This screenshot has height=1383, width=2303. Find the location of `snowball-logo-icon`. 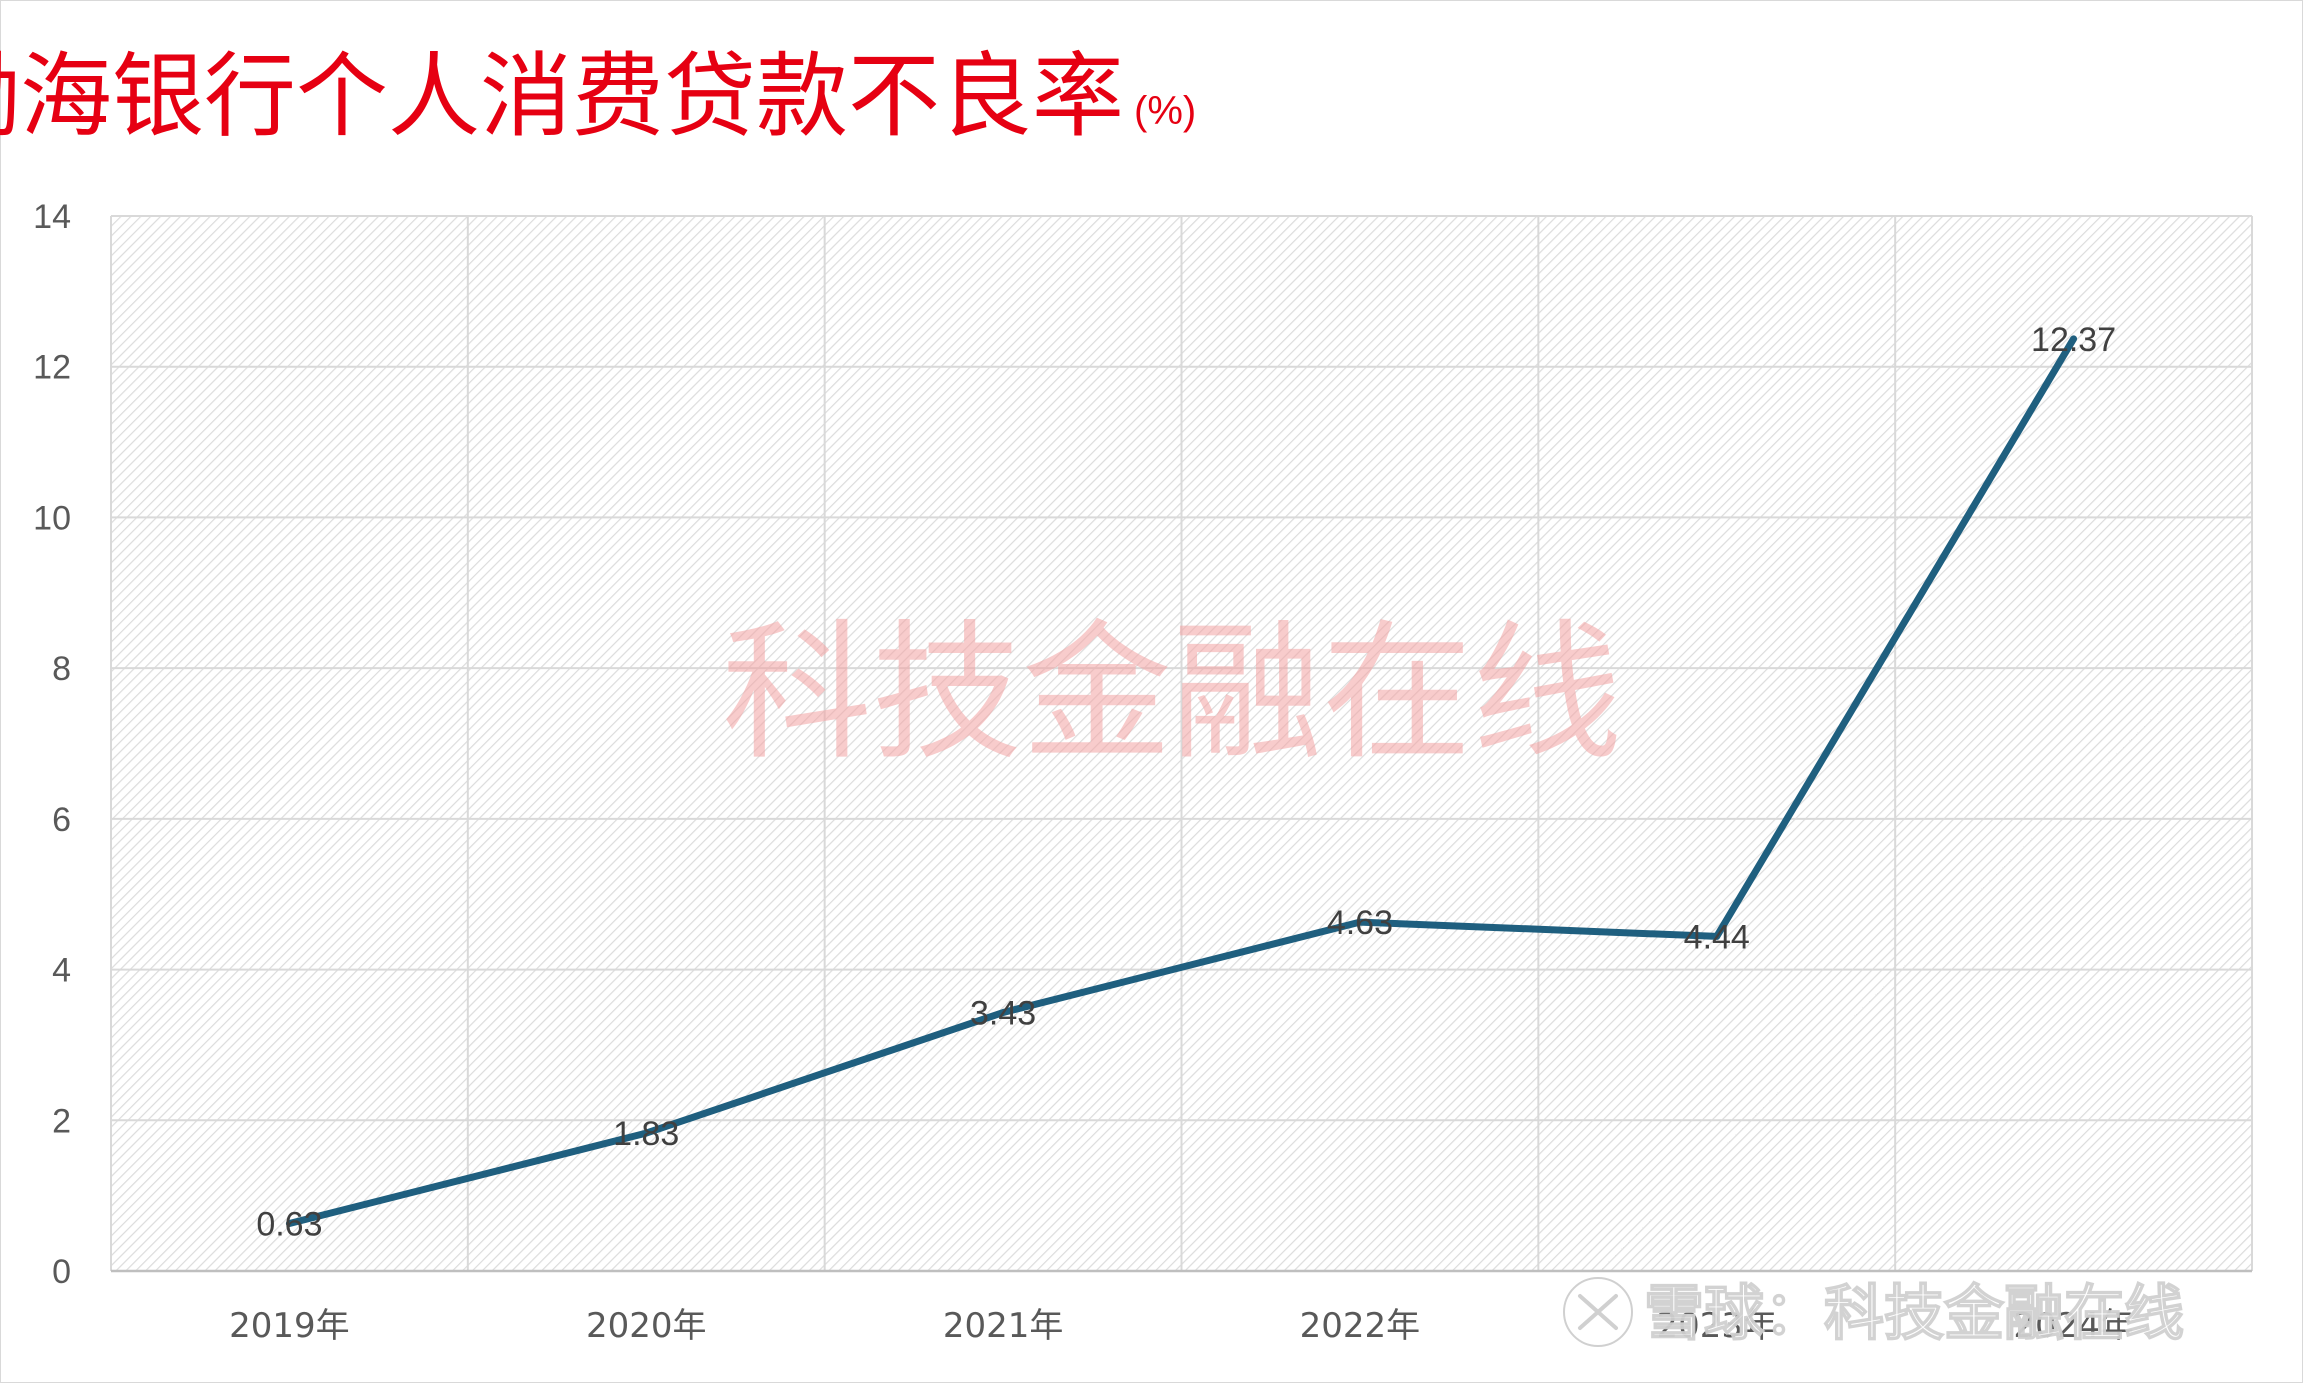

snowball-logo-icon is located at coordinates (1598, 1312).